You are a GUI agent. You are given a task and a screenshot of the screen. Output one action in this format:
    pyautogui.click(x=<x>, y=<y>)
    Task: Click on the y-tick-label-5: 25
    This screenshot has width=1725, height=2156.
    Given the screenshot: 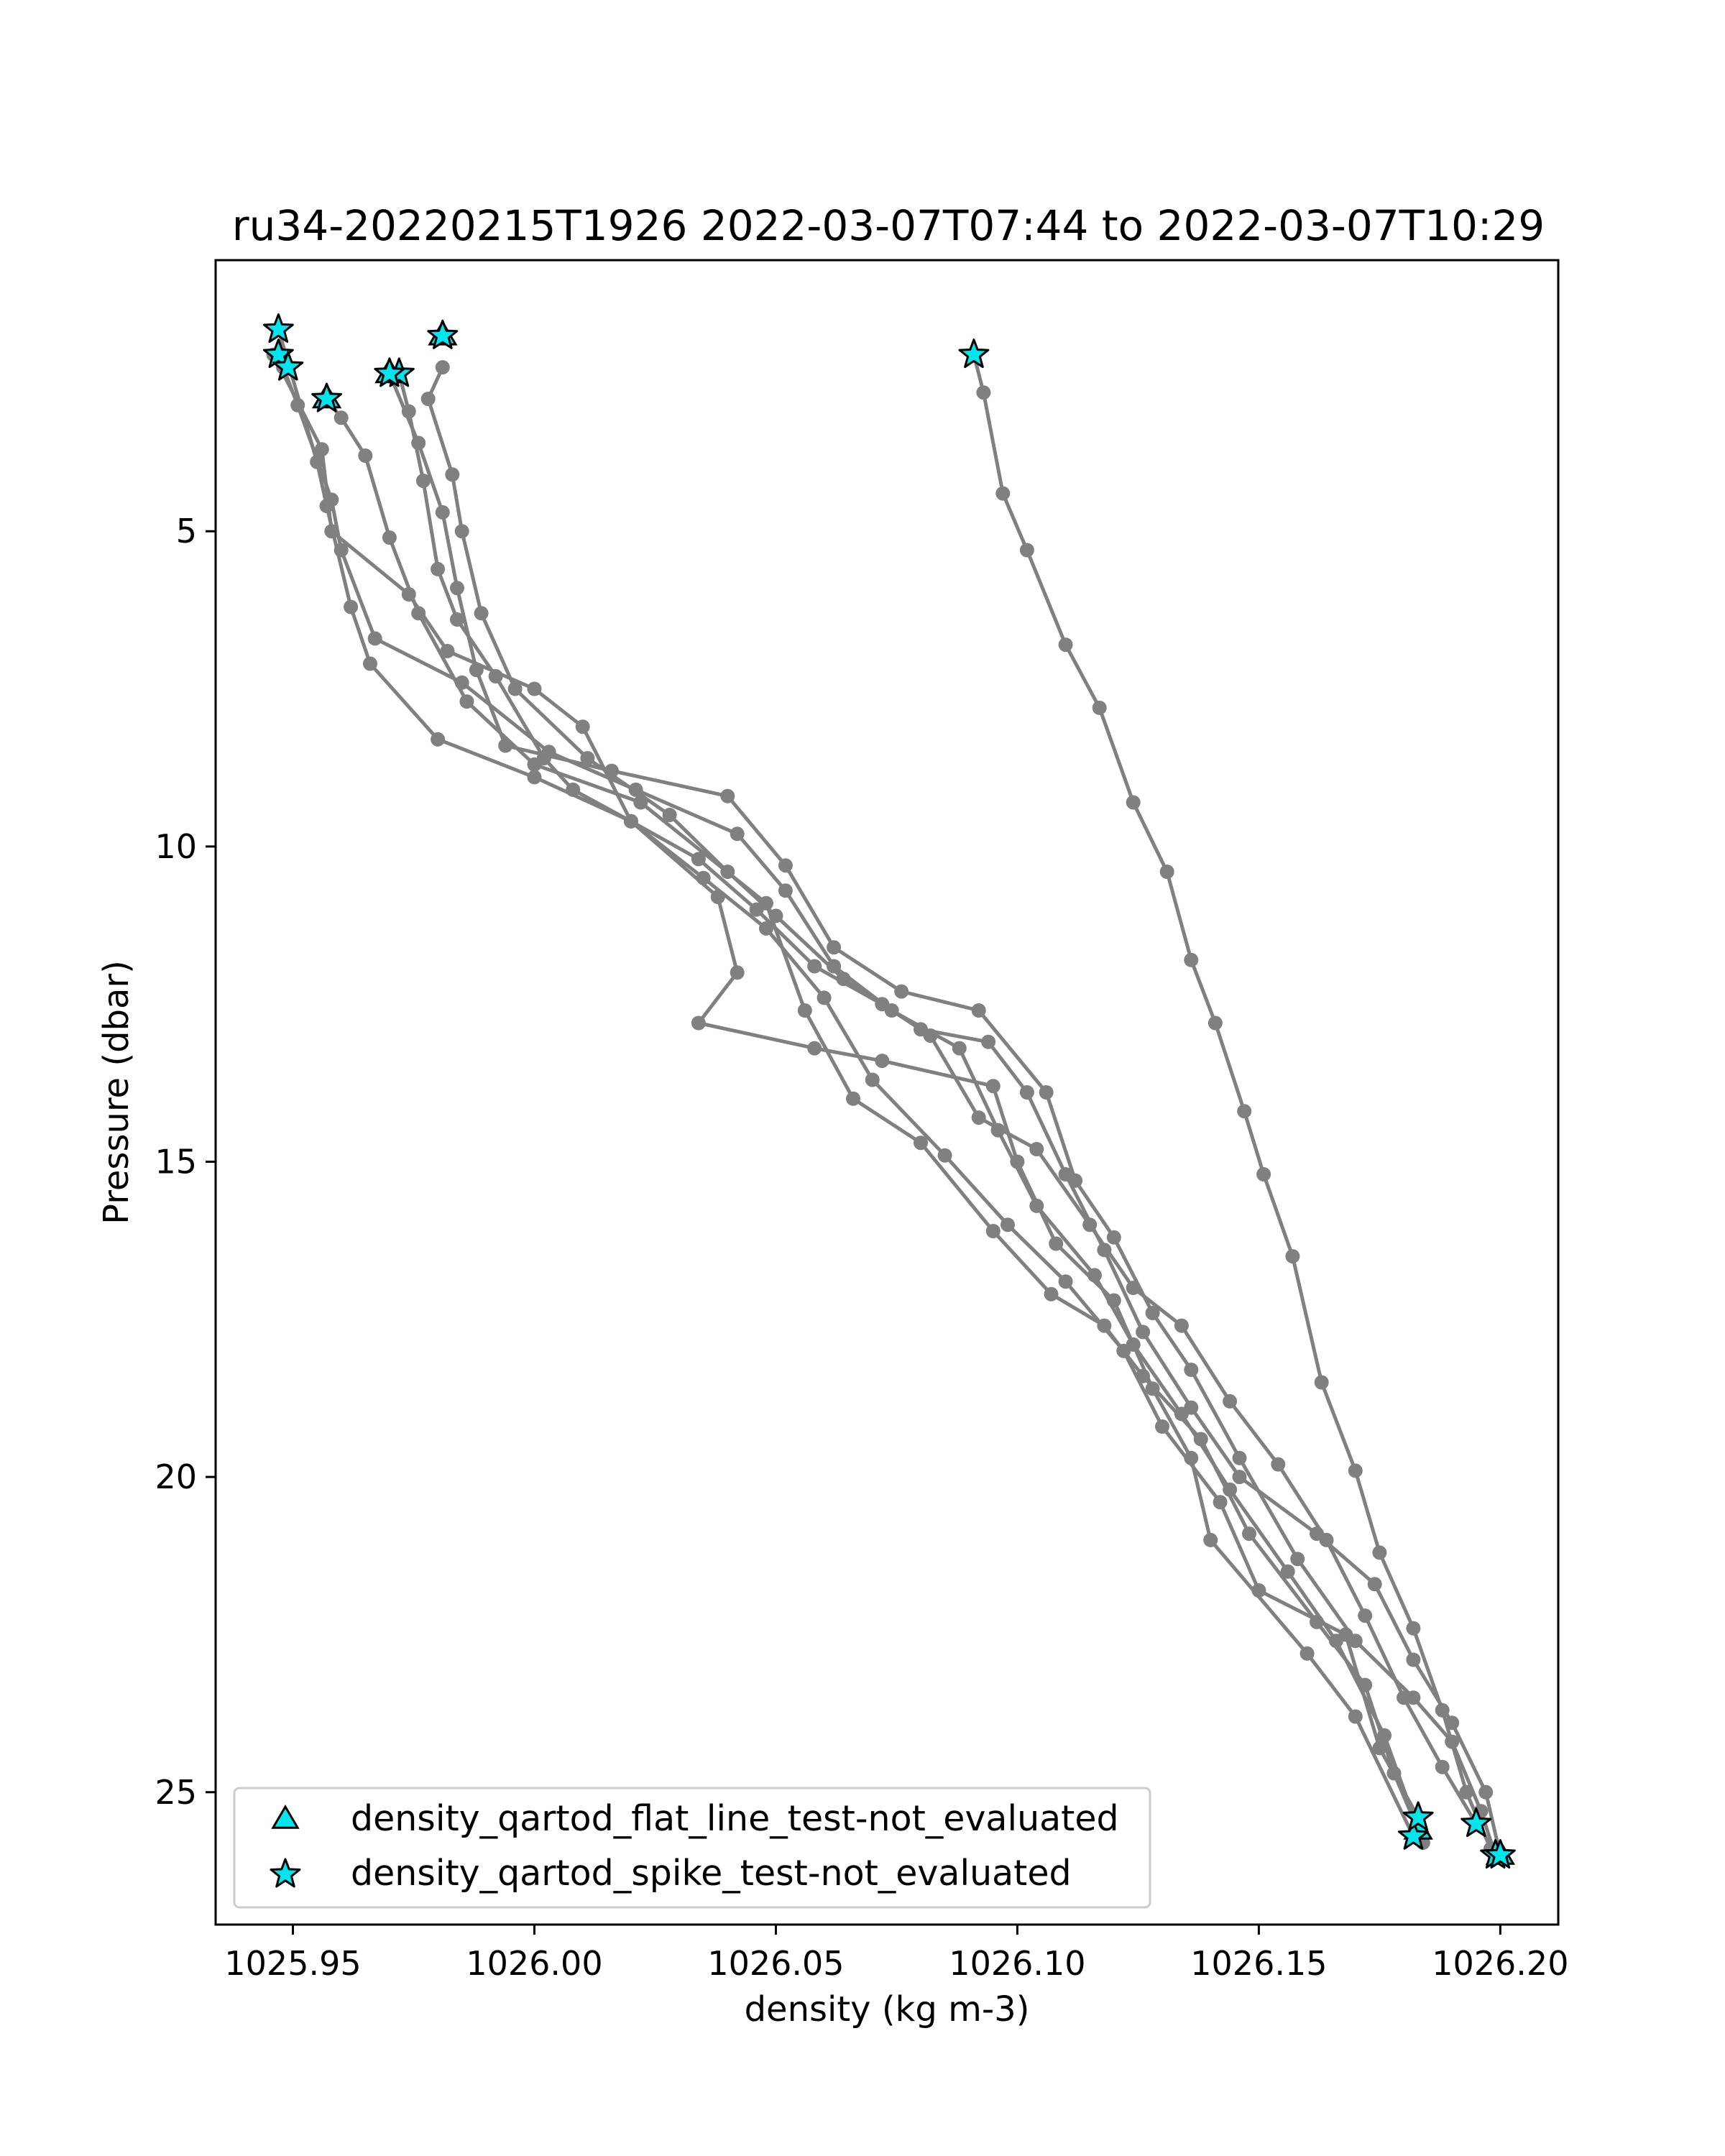 What is the action you would take?
    pyautogui.click(x=176, y=1792)
    